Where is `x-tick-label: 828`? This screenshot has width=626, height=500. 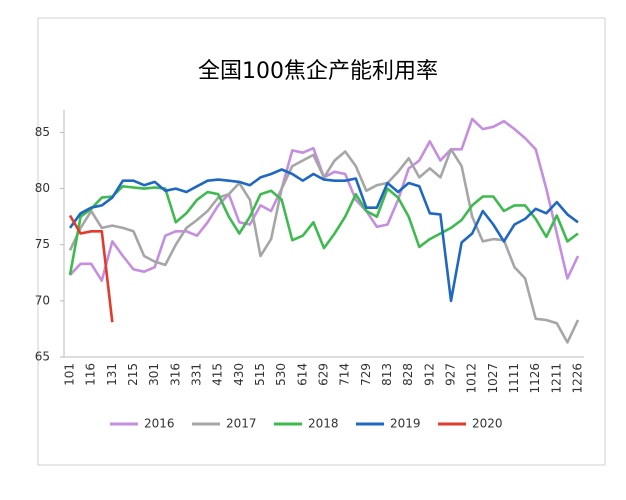 x-tick-label: 828 is located at coordinates (408, 374).